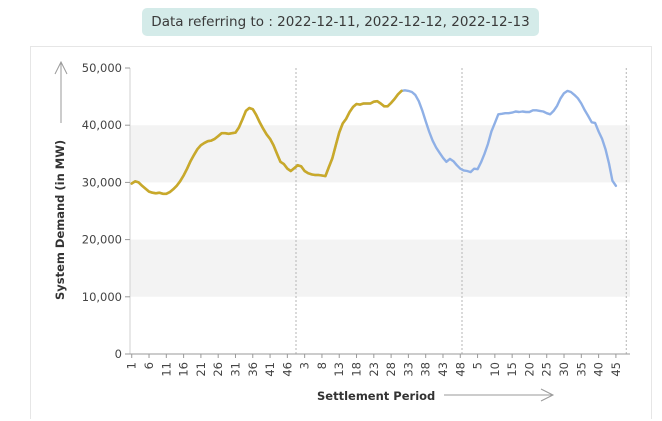 This screenshot has width=662, height=421. Describe the element at coordinates (102, 182) in the screenshot. I see `y-tick-label: 30,000` at that location.